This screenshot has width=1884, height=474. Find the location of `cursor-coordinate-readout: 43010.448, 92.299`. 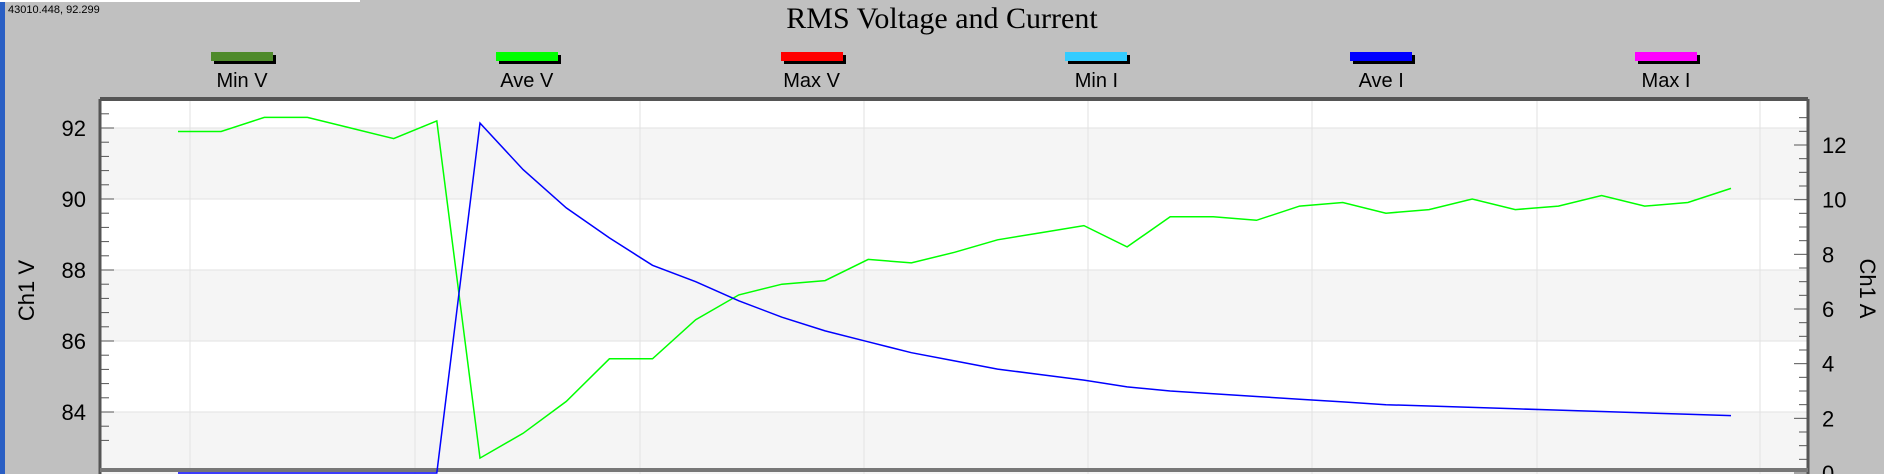

cursor-coordinate-readout: 43010.448, 92.299 is located at coordinates (54, 10).